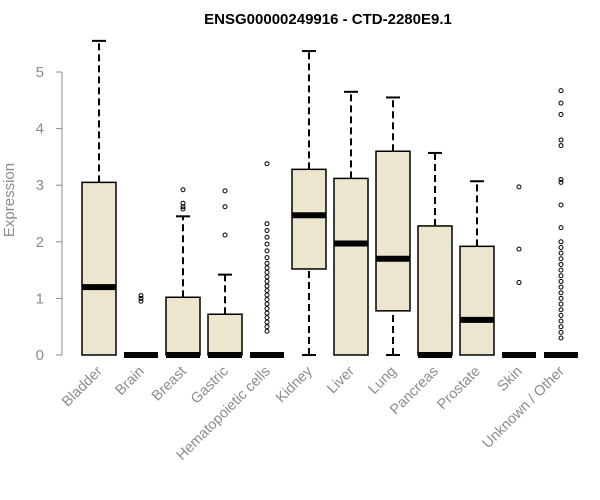 This screenshot has width=600, height=500. I want to click on category-label: Kidney, so click(294, 384).